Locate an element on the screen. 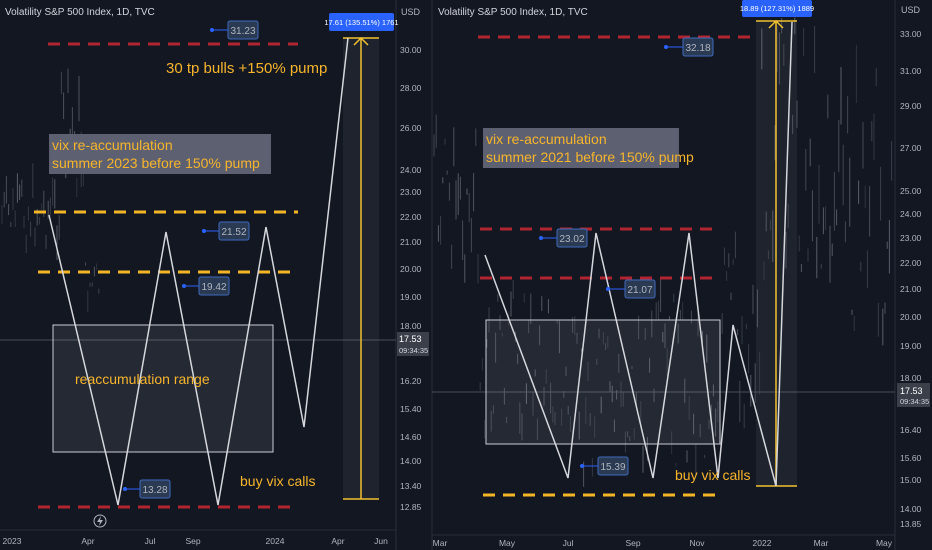  left-callout-13-28: 13.28 is located at coordinates (147, 489).